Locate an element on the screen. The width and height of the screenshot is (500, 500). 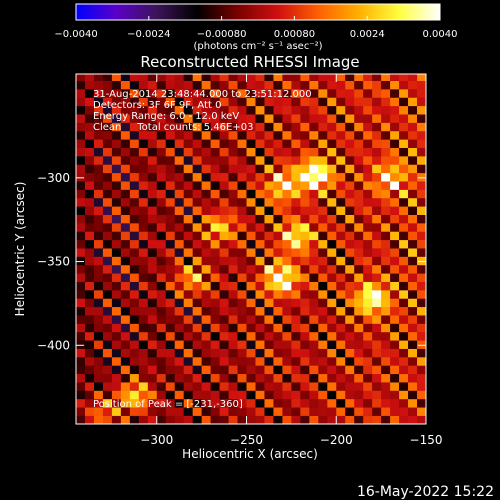
colorbar-tick-label: −0.0040 is located at coordinates (75, 34).